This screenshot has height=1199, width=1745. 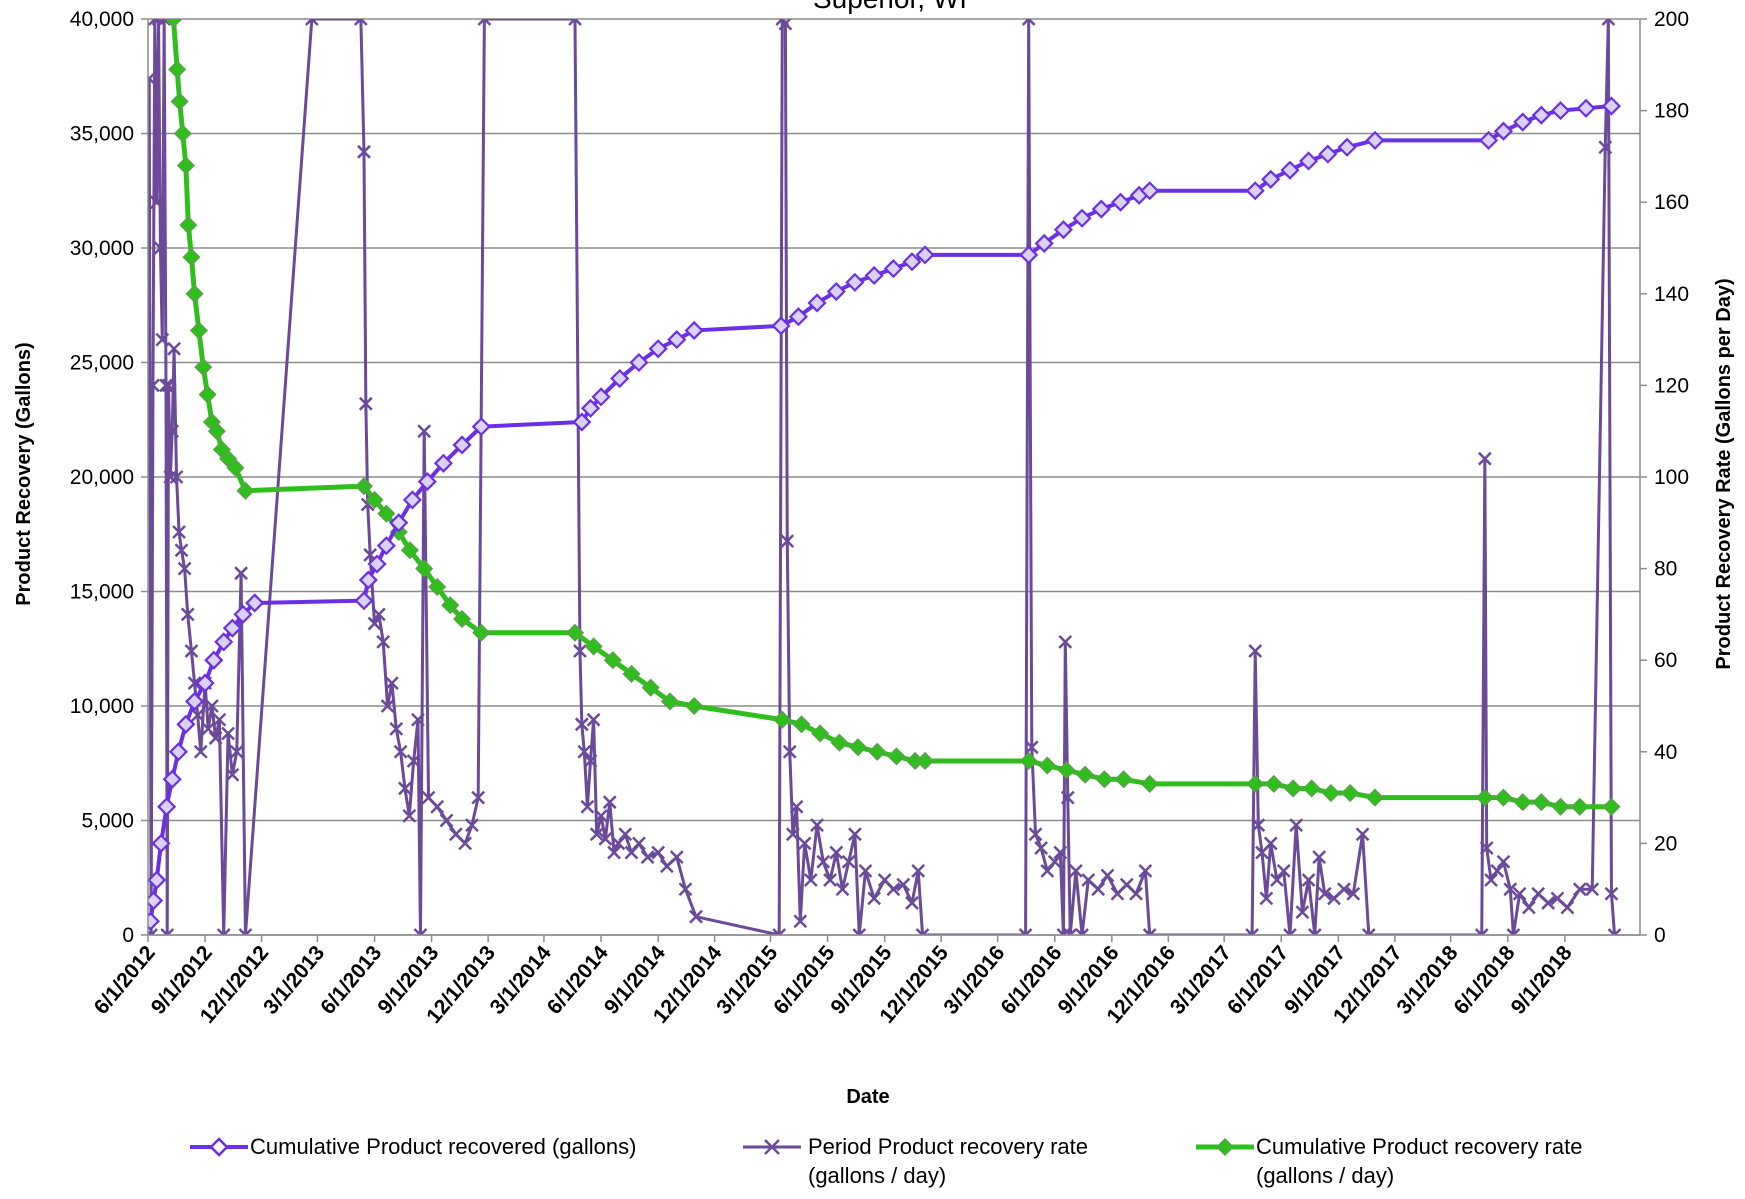 What do you see at coordinates (948, 1146) in the screenshot?
I see `legend-label-period-rate-line1: Period Product recovery rate` at bounding box center [948, 1146].